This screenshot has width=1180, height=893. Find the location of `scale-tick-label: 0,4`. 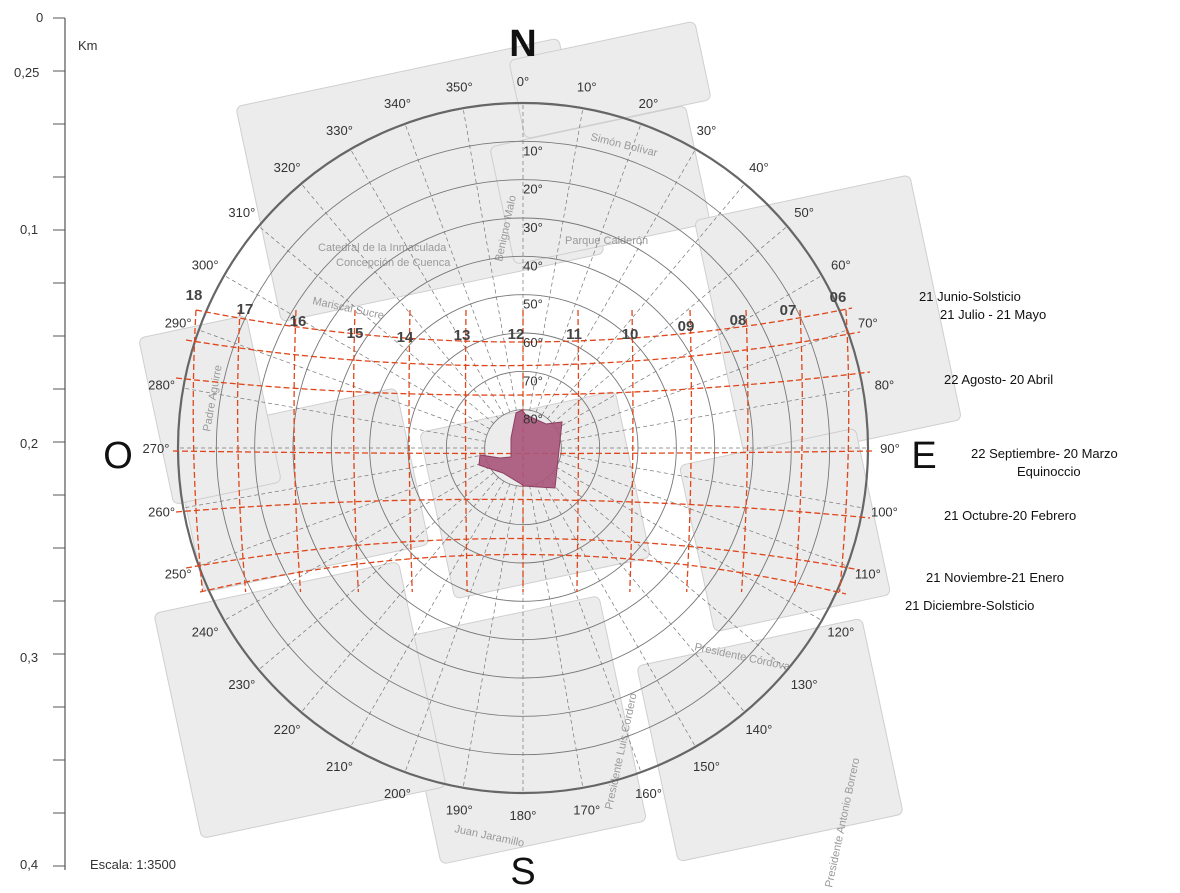

scale-tick-label: 0,4 is located at coordinates (29, 864).